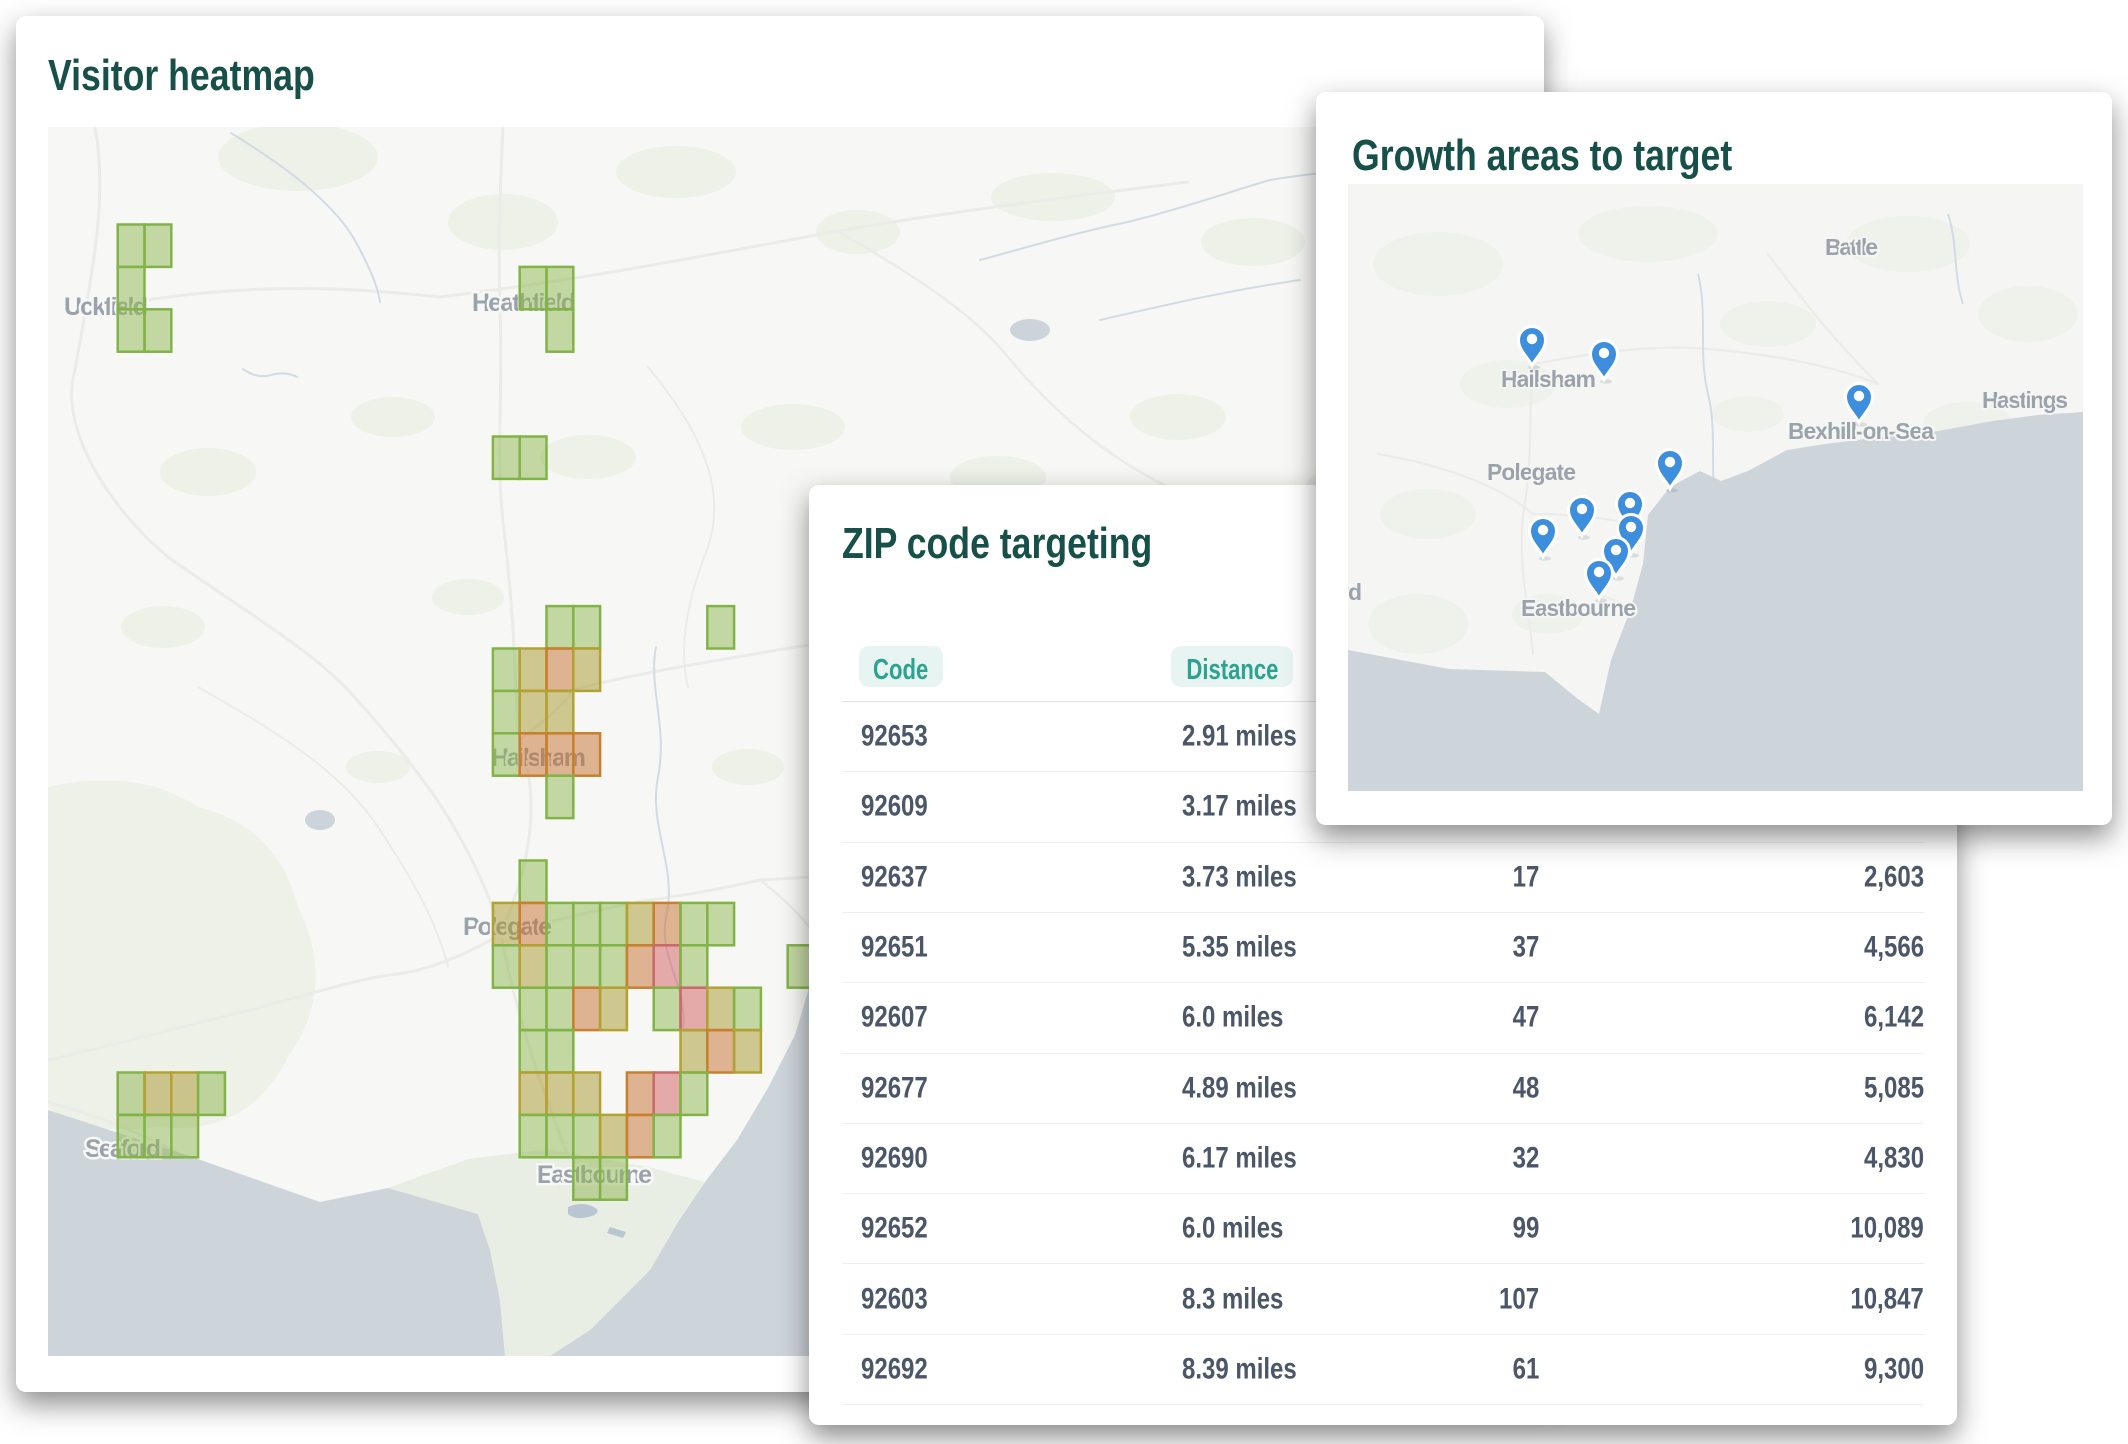 The height and width of the screenshot is (1444, 2128). What do you see at coordinates (2025, 400) in the screenshot?
I see `svg-text: Hastings` at bounding box center [2025, 400].